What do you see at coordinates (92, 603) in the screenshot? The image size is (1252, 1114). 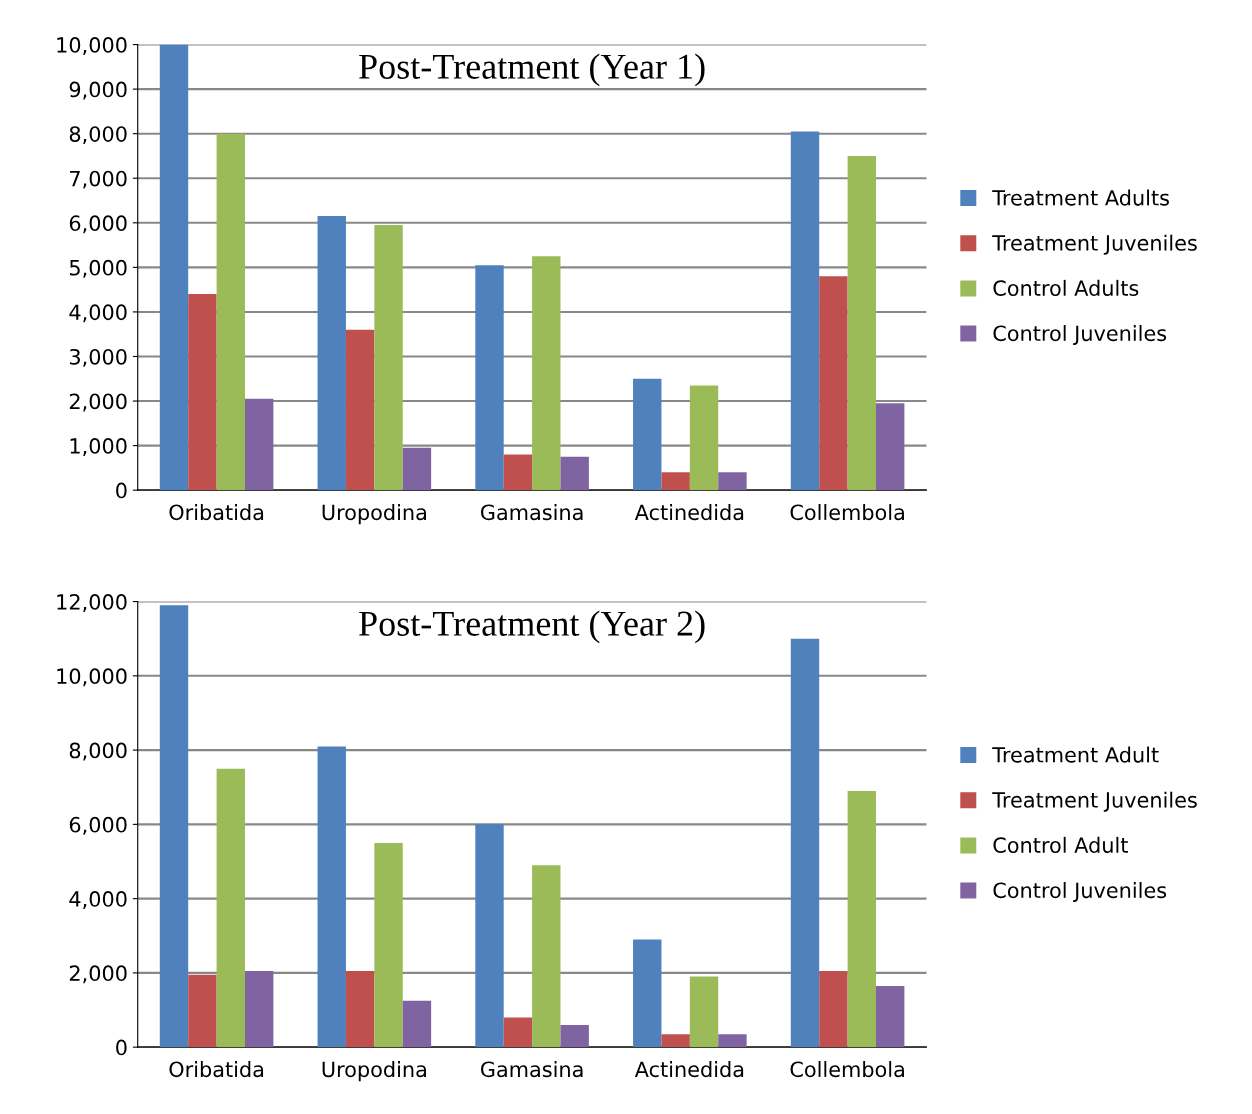 I see `y-tick-label: 12,000` at bounding box center [92, 603].